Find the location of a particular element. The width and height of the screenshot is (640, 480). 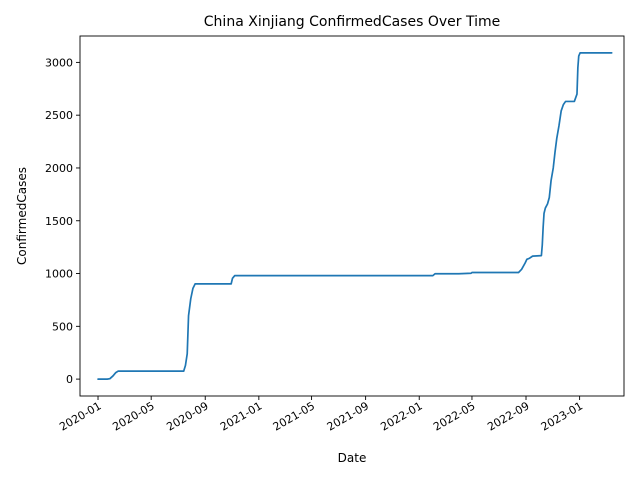

x-tick-label: 2020-01 is located at coordinates (80, 416).